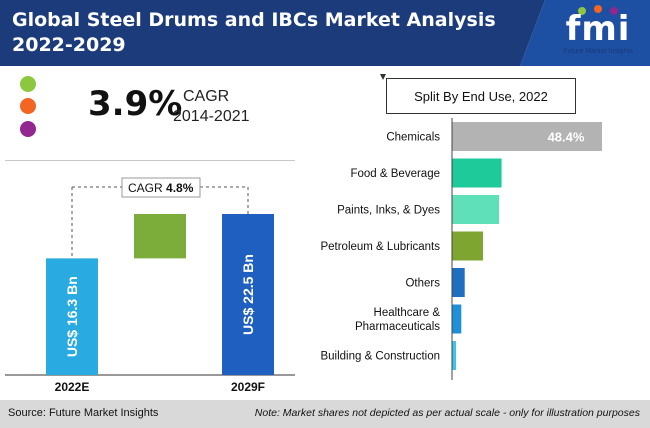 The width and height of the screenshot is (650, 428). I want to click on bar-2022E, so click(72, 316).